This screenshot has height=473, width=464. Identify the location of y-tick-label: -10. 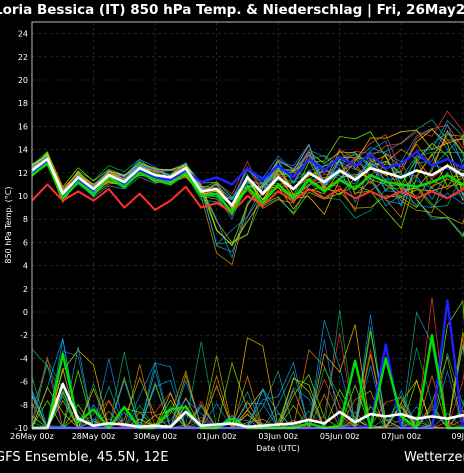
(21, 428).